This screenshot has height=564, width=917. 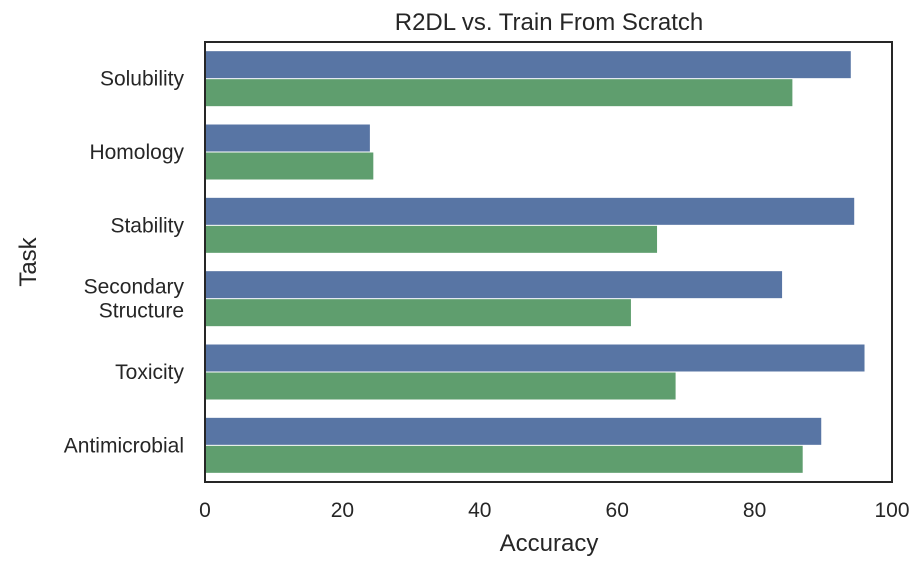 I want to click on bar-series2-cat1, so click(x=499, y=93).